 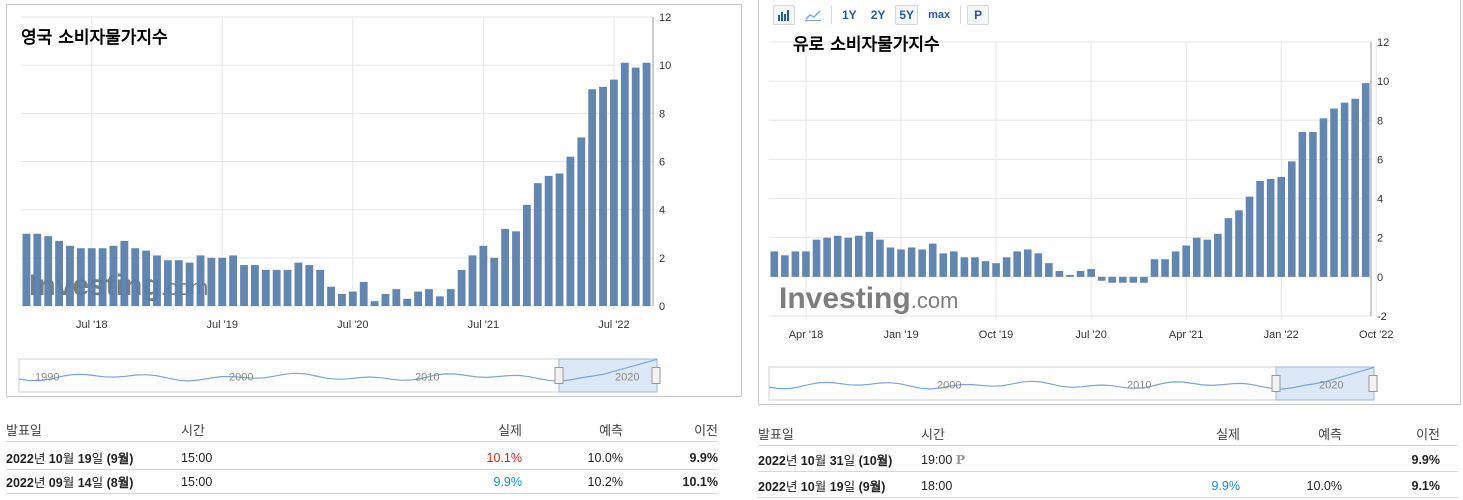 What do you see at coordinates (338, 370) in the screenshot?
I see `navigator-series-line` at bounding box center [338, 370].